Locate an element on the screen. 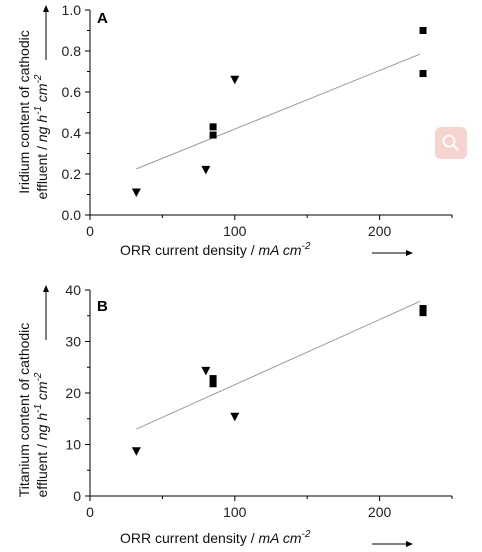 Image resolution: width=482 pixels, height=552 pixels. search-icon is located at coordinates (450, 142).